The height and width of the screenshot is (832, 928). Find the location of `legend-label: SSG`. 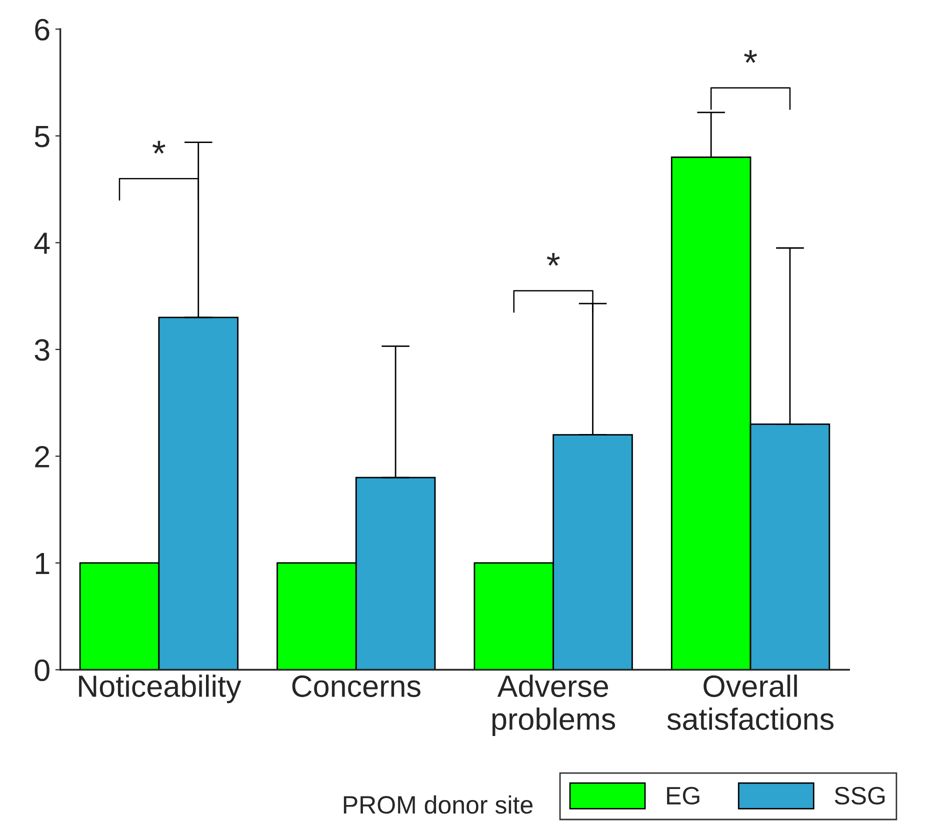

legend-label: SSG is located at coordinates (859, 795).